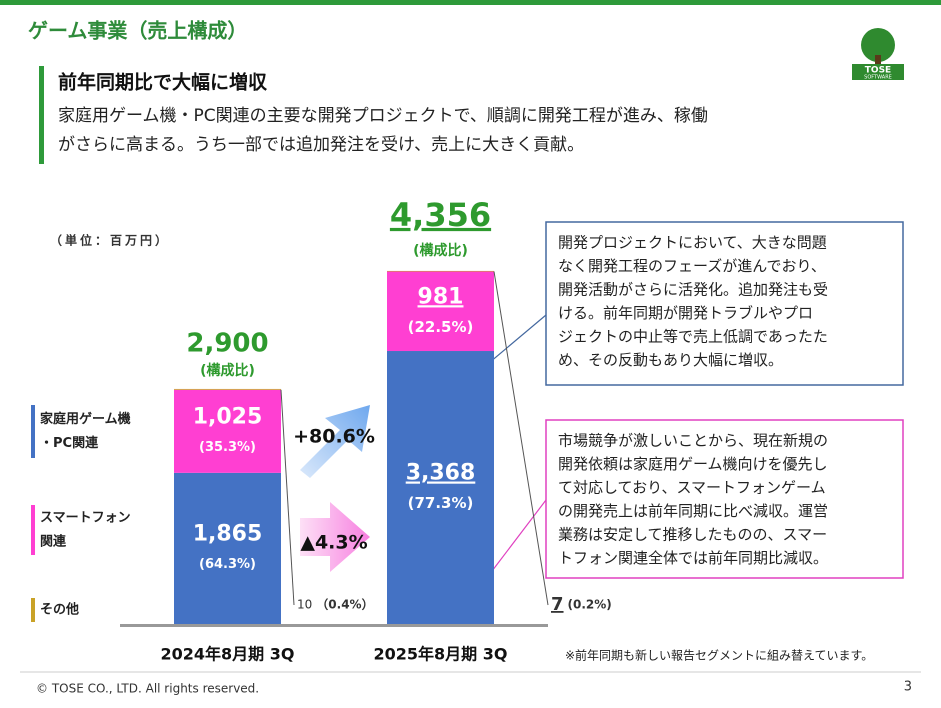  I want to click on value-label: 981, so click(441, 296).